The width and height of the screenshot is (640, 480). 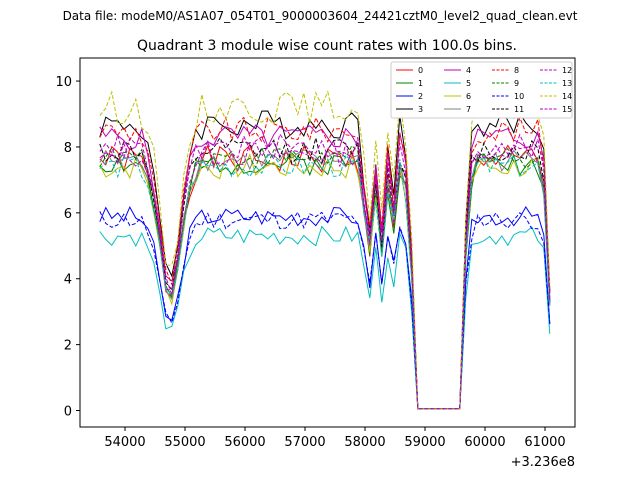 What do you see at coordinates (481, 90) in the screenshot?
I see `legend-box` at bounding box center [481, 90].